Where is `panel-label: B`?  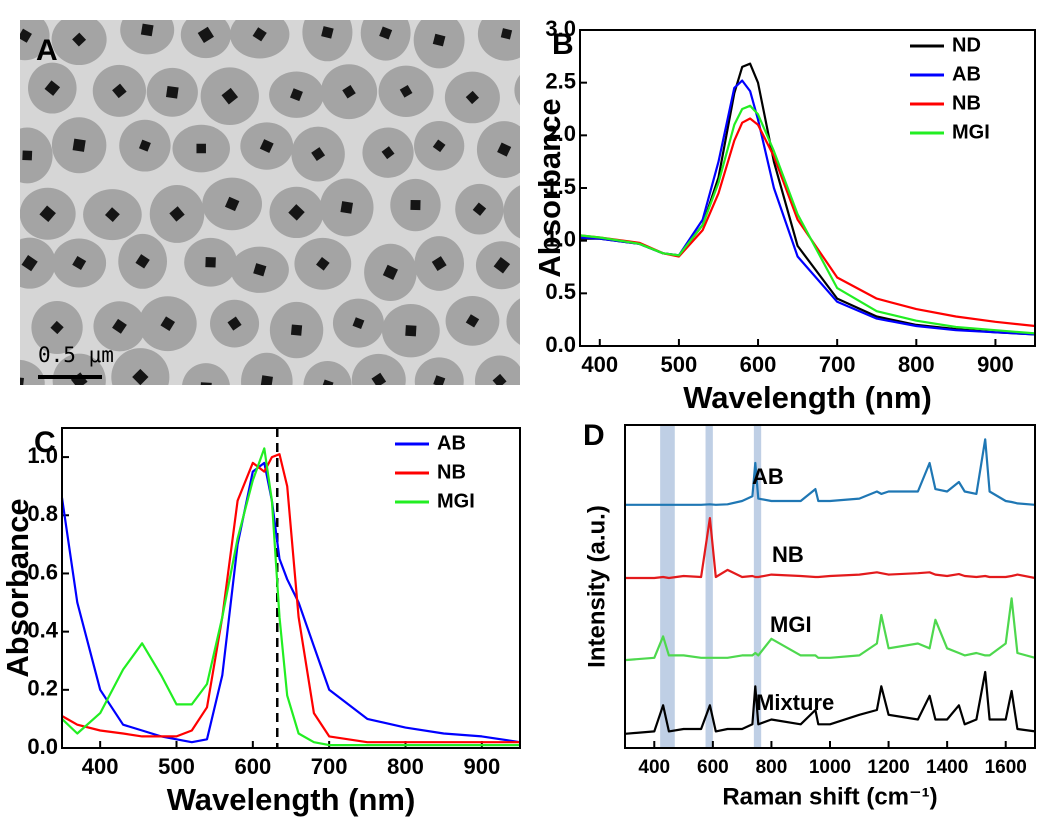 panel-label: B is located at coordinates (563, 44).